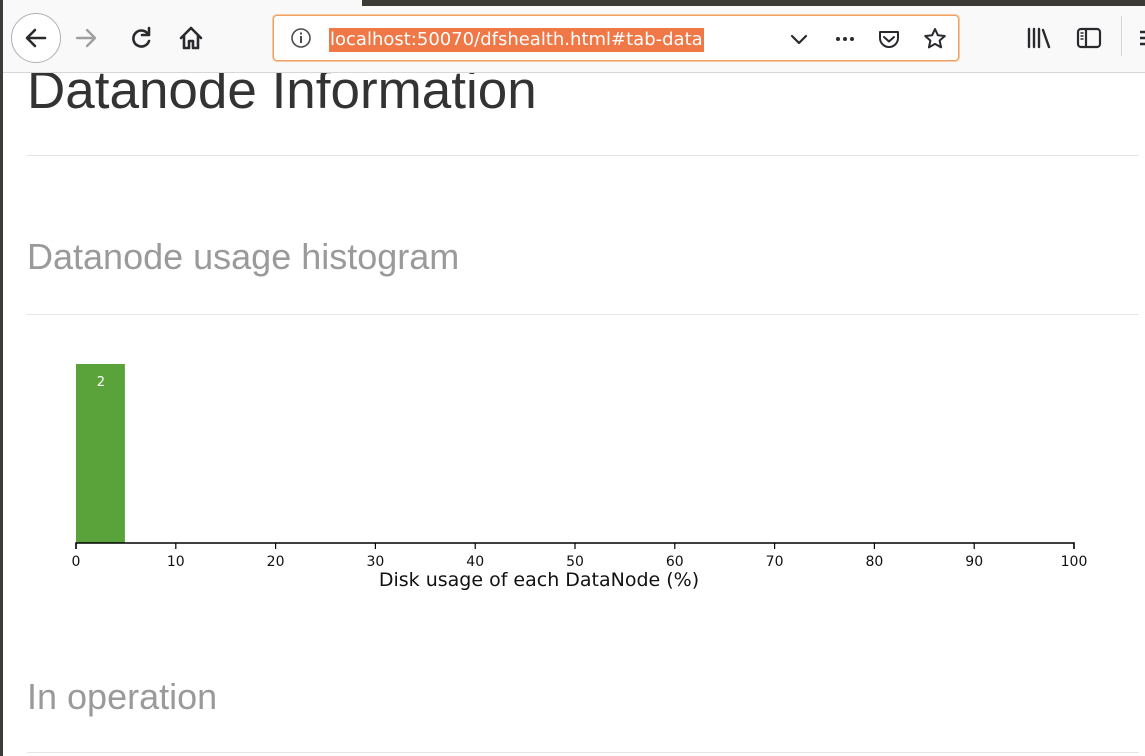  I want to click on bars-layer: 2, so click(100, 453).